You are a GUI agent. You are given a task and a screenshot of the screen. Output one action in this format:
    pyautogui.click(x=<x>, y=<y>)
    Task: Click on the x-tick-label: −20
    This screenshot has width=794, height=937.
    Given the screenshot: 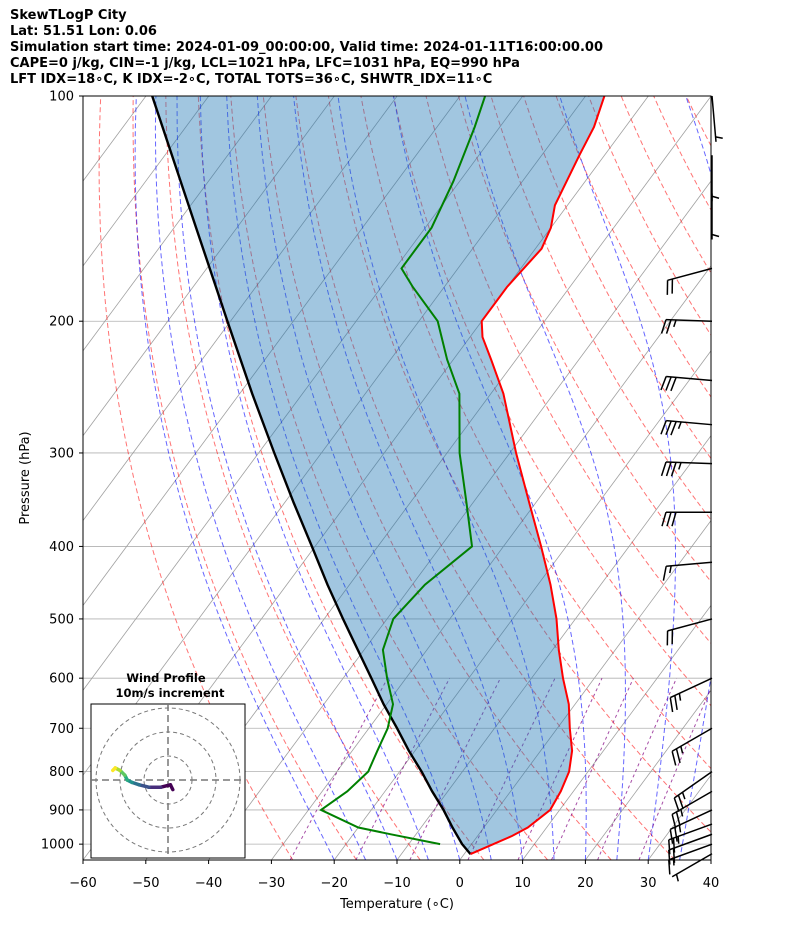 What is the action you would take?
    pyautogui.click(x=333, y=883)
    